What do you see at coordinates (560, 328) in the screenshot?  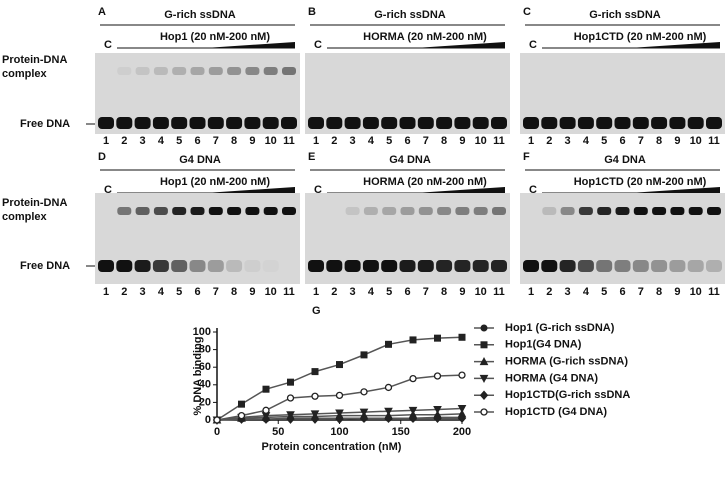 I see `legend-label: Hop1 (G-rich ssDNA)` at bounding box center [560, 328].